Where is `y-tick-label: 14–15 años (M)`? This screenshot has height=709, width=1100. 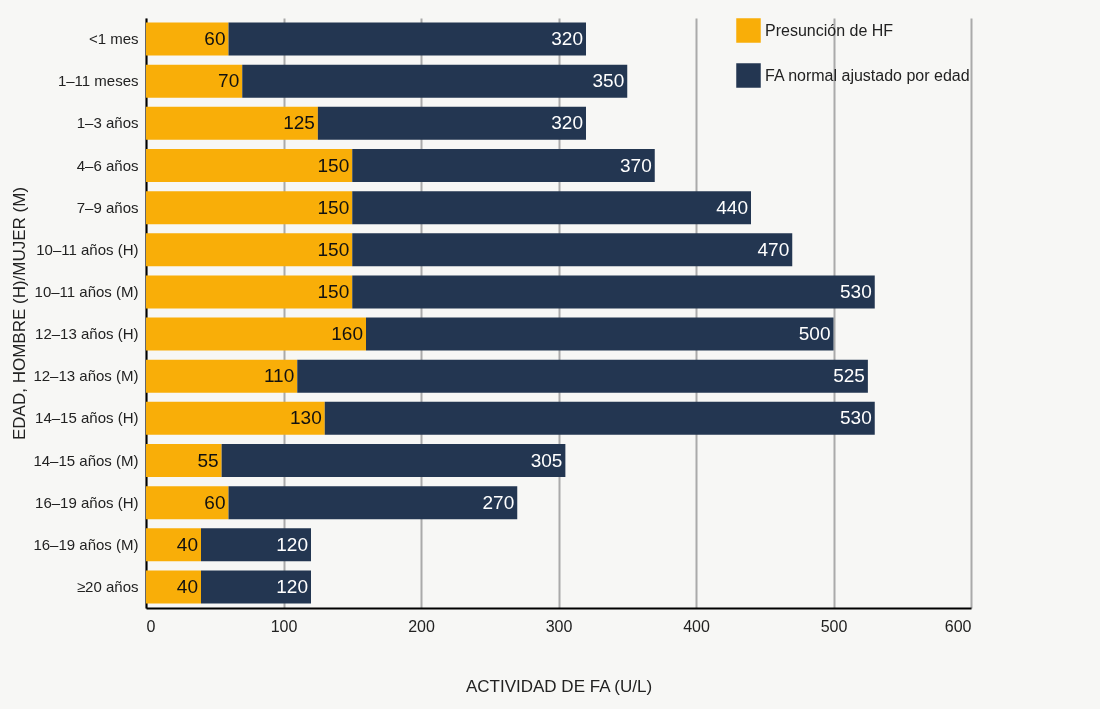
y-tick-label: 14–15 años (M) is located at coordinates (86, 460).